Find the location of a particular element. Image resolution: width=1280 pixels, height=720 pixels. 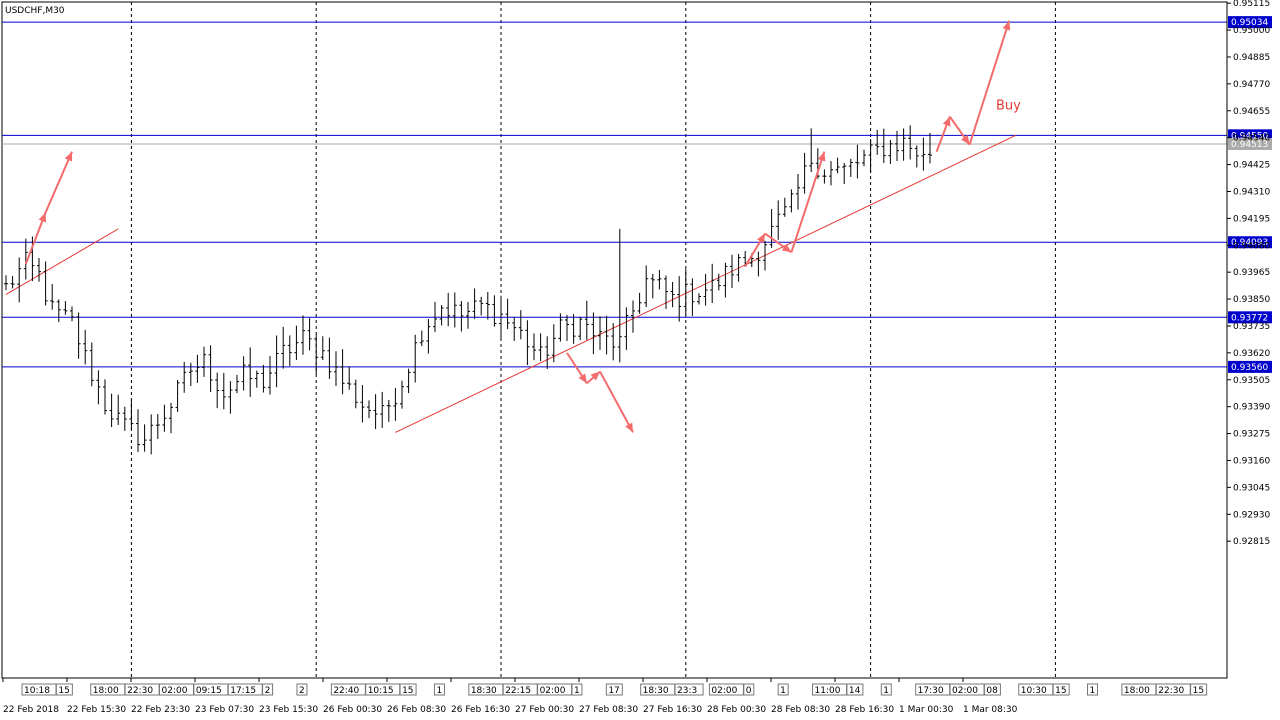

level-price-label: 0.94513 is located at coordinates (1249, 145).